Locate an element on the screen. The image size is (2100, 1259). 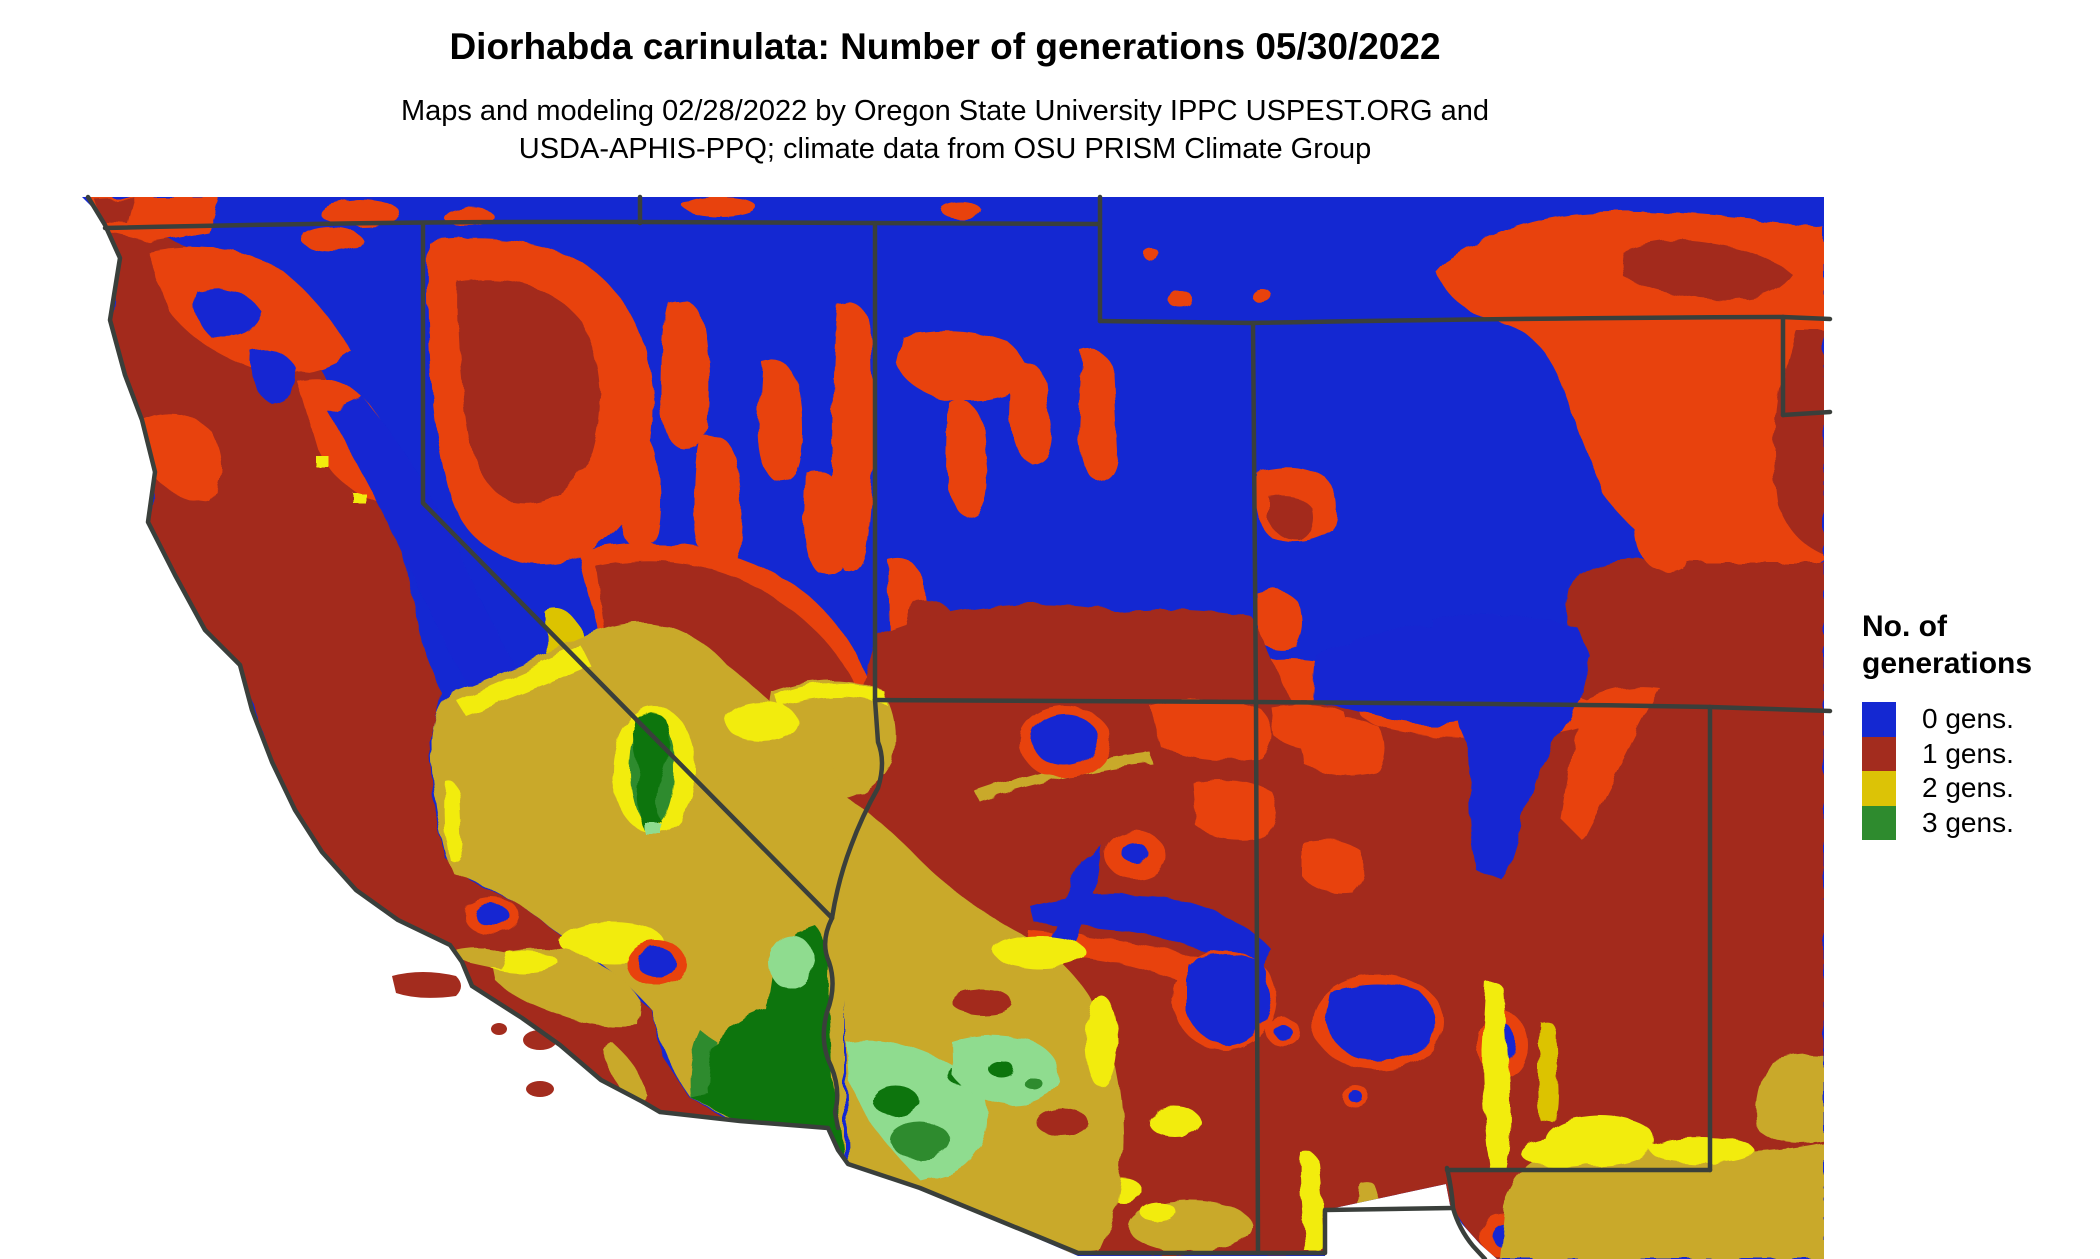
region-wasatch-front is located at coordinates (1098, 416).